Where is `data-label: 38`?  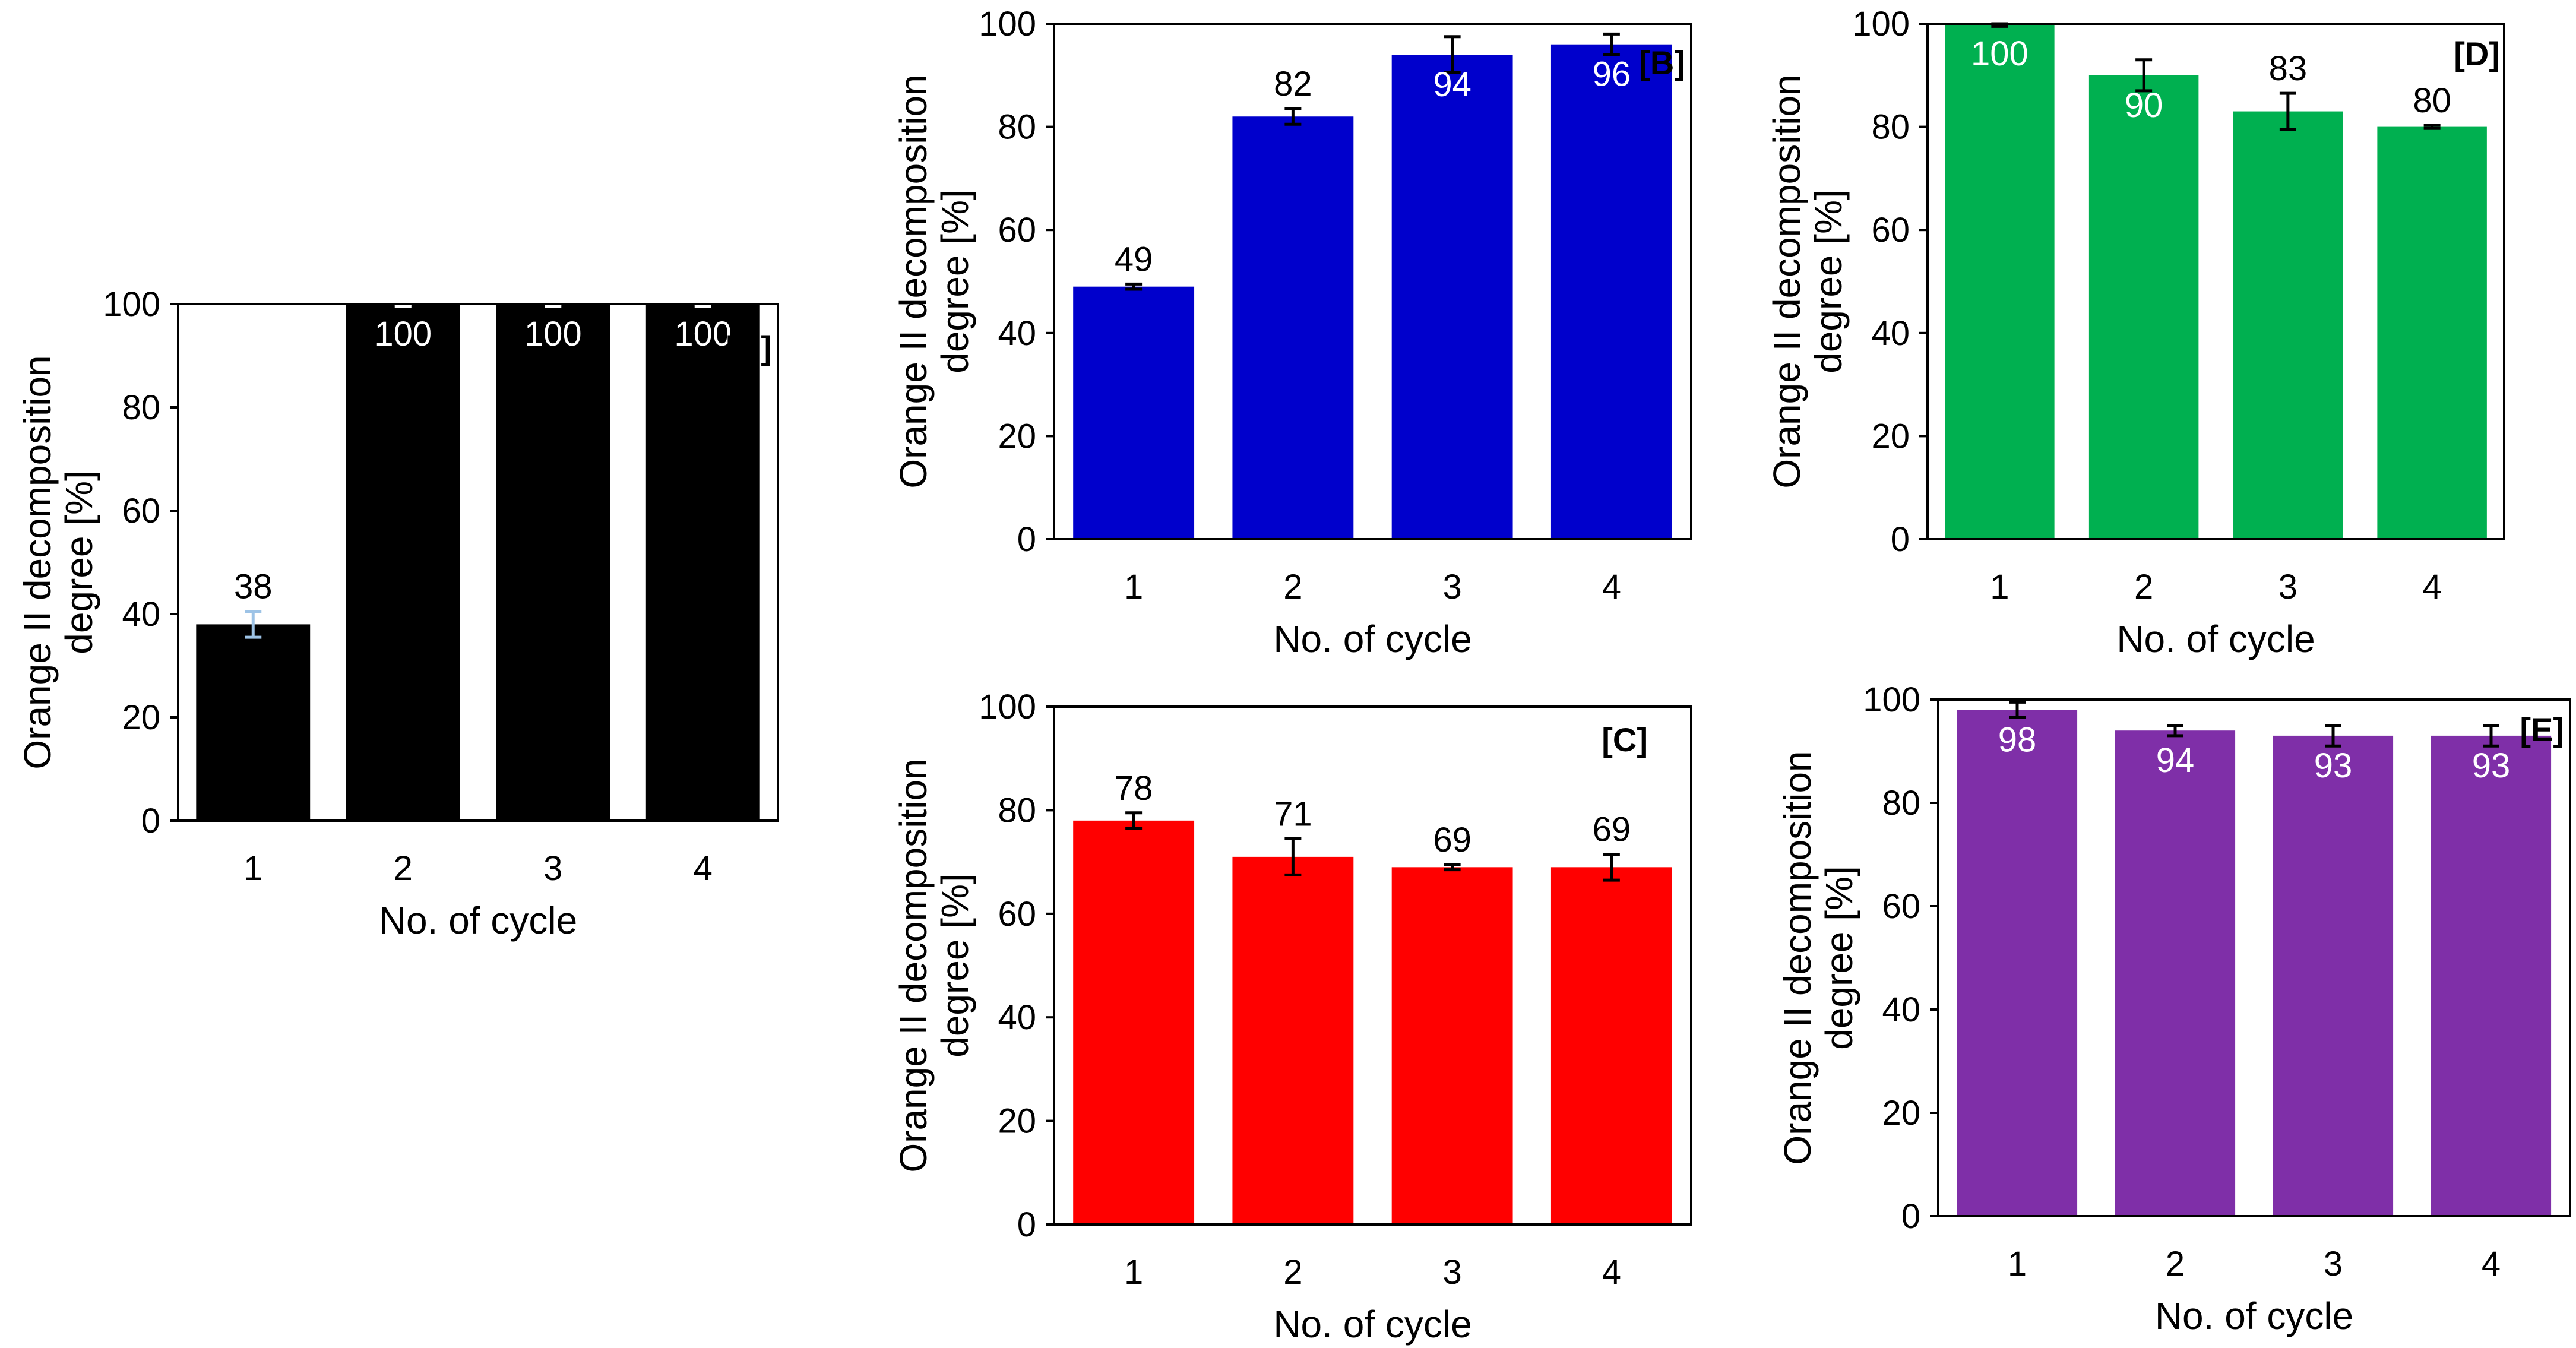
data-label: 38 is located at coordinates (253, 587).